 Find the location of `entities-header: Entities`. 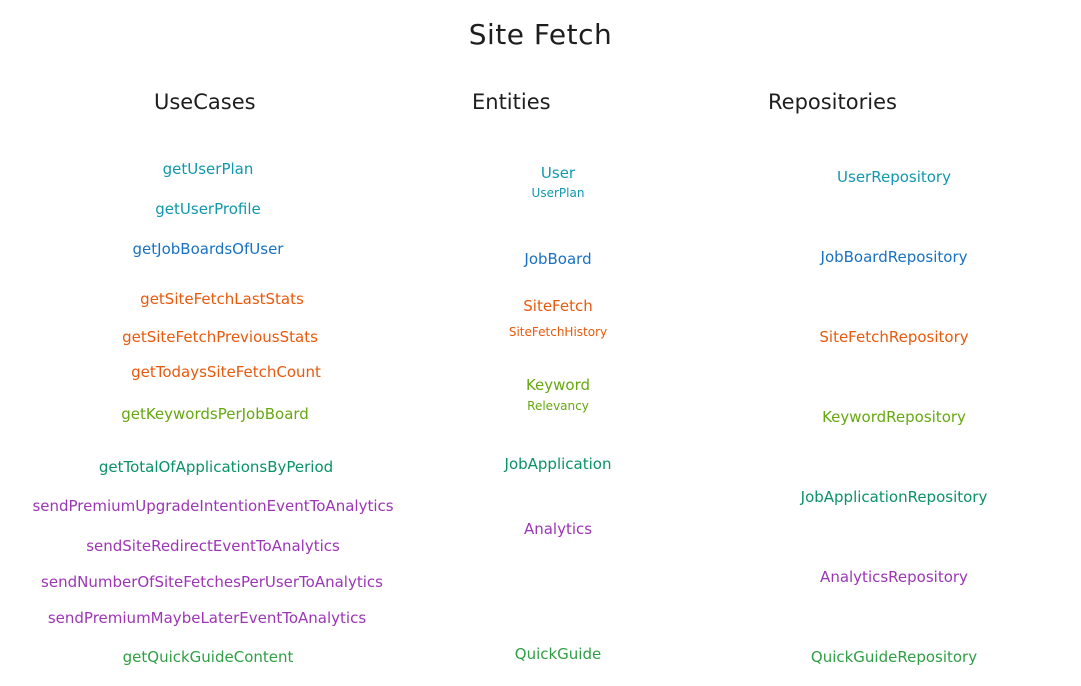

entities-header: Entities is located at coordinates (511, 102).